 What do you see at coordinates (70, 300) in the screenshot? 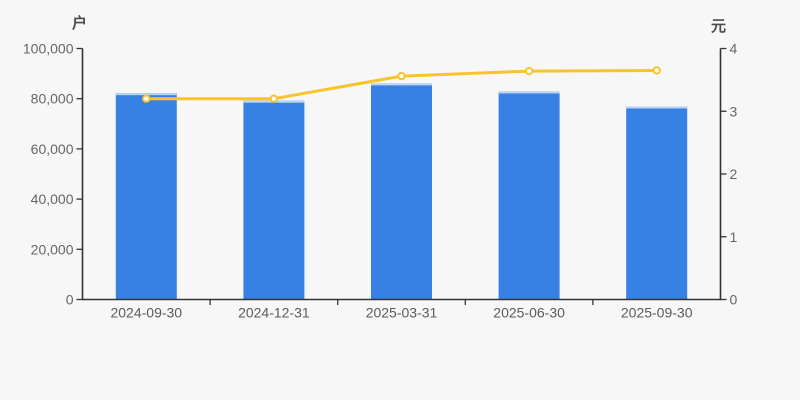
I see `left-axis-tick-label: 0` at bounding box center [70, 300].